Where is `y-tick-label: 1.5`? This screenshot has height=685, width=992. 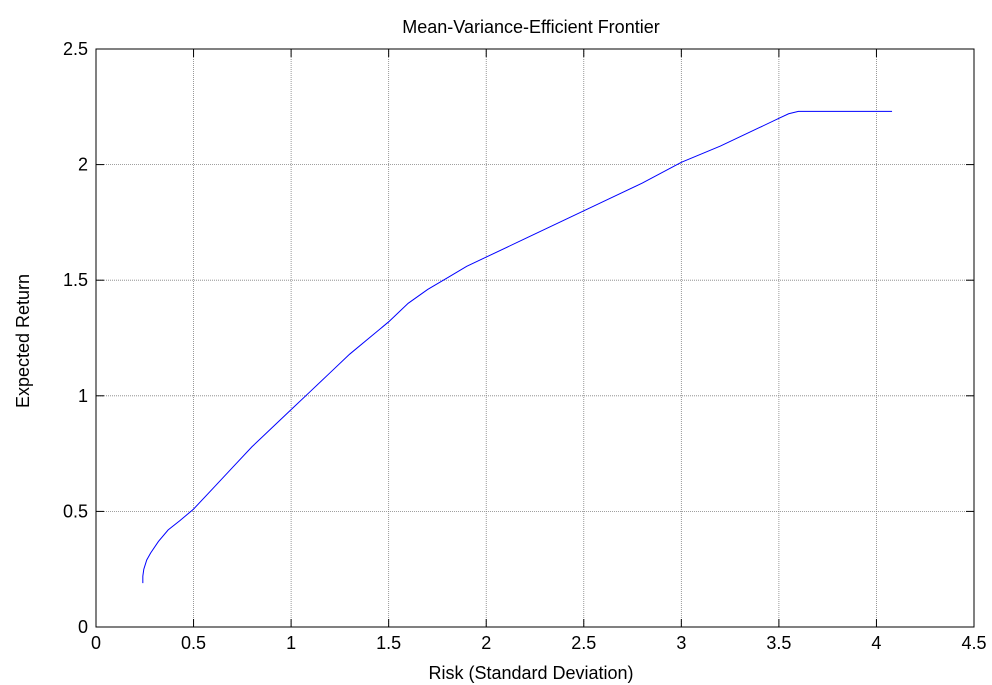 y-tick-label: 1.5 is located at coordinates (75, 280).